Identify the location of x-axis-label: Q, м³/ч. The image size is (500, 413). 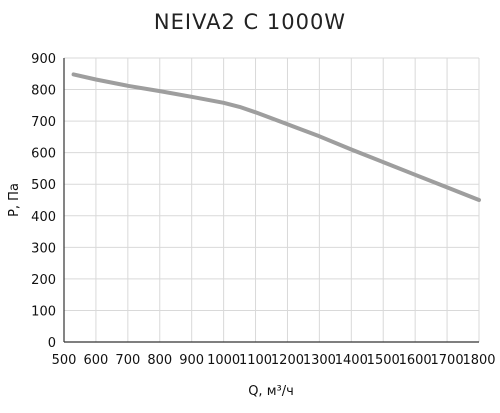
(271, 391).